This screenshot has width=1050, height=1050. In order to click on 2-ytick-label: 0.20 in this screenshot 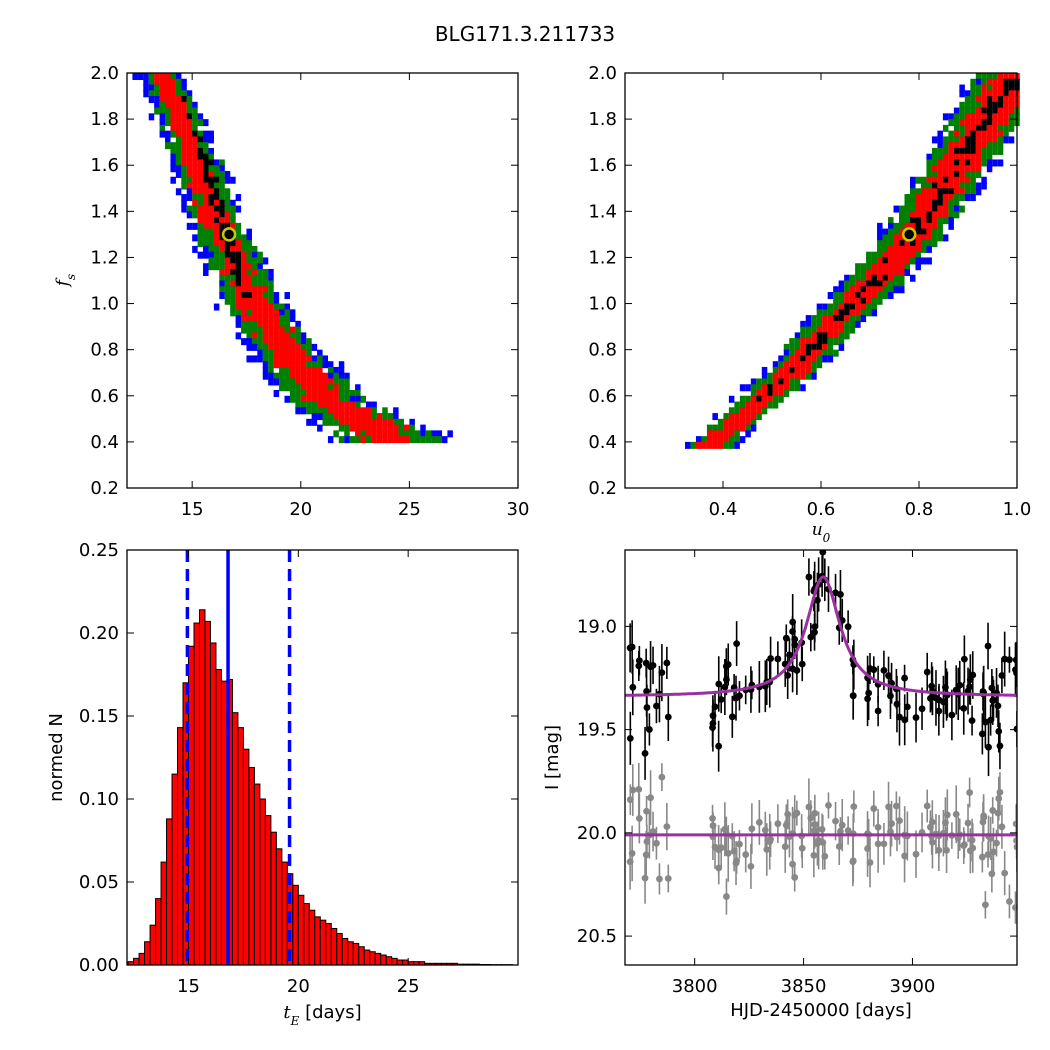, I will do `click(99, 633)`.